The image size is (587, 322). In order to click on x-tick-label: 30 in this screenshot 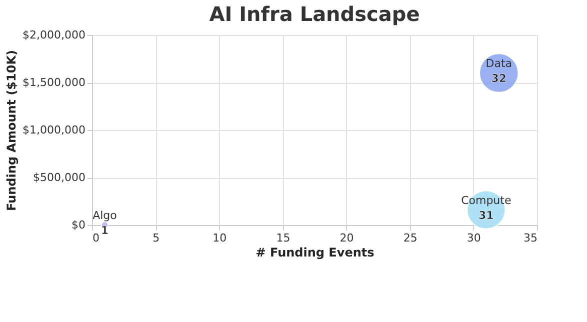, I will do `click(473, 238)`.